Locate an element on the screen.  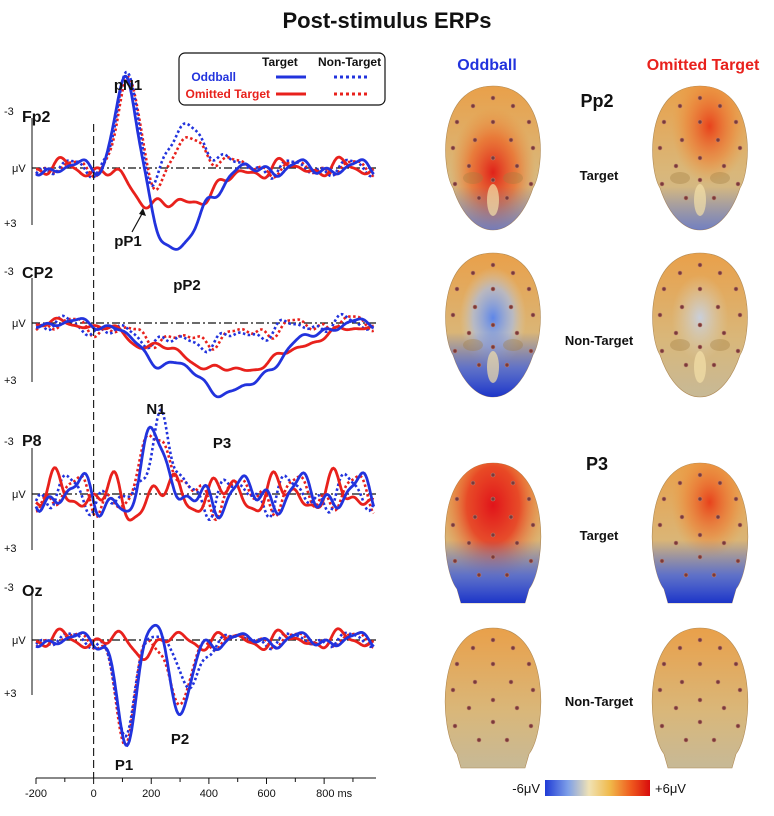
topomap-p3-oddball-target is located at coordinates (493, 533).